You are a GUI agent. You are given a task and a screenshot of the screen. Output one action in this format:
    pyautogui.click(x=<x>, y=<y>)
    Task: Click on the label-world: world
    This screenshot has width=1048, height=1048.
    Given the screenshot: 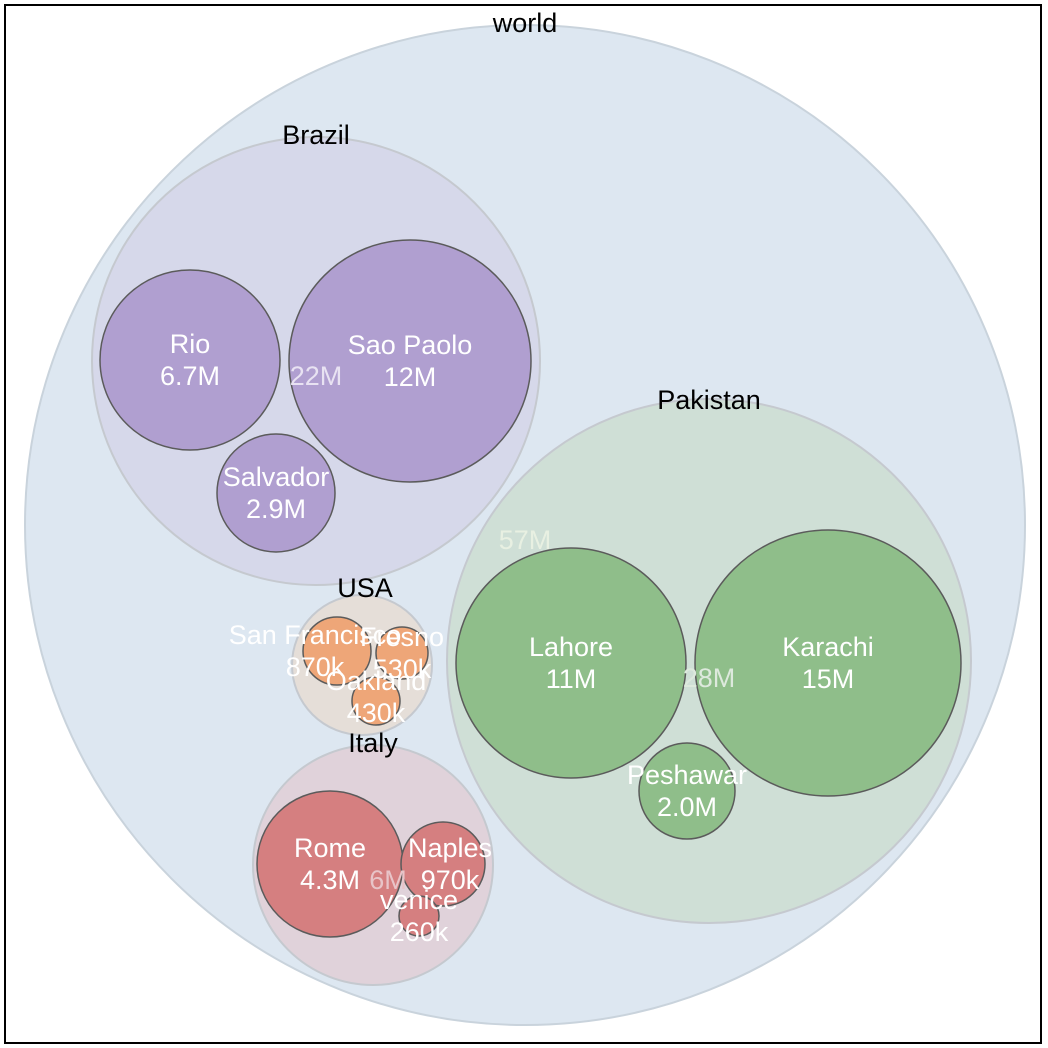 What is the action you would take?
    pyautogui.click(x=525, y=23)
    